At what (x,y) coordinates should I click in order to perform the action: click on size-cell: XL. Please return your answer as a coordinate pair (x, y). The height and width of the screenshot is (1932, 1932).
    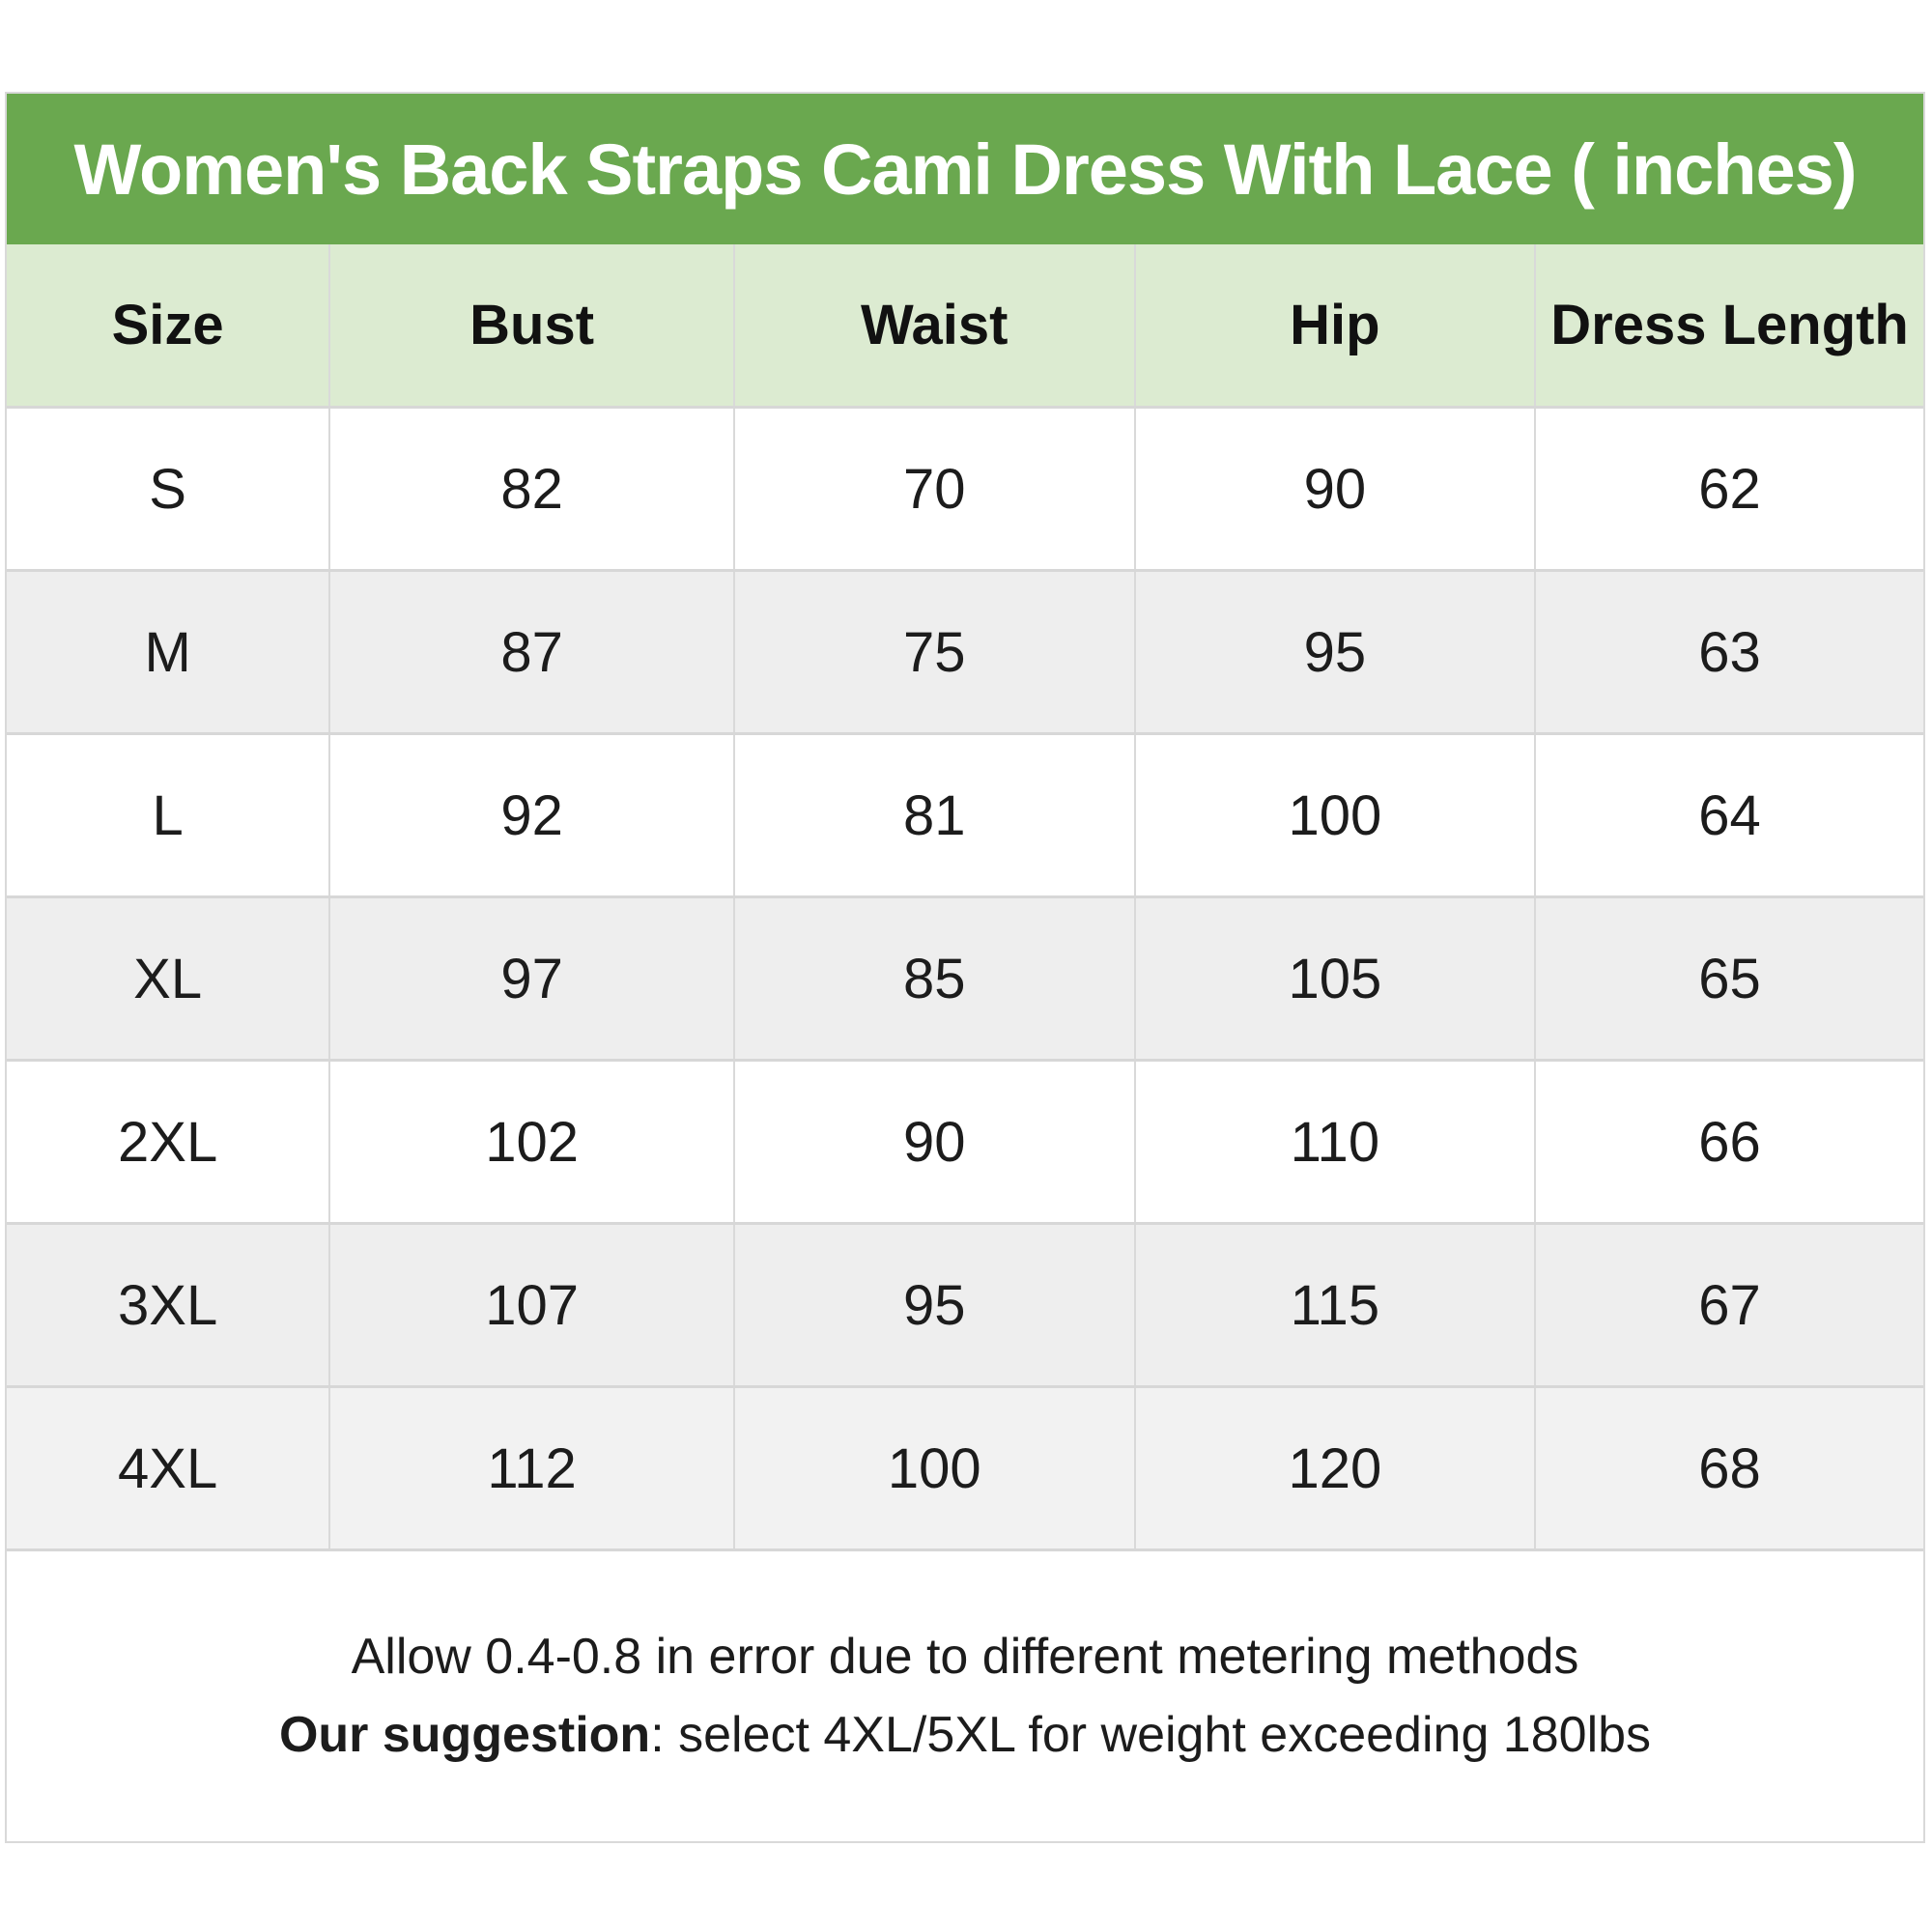
    Looking at the image, I should click on (169, 978).